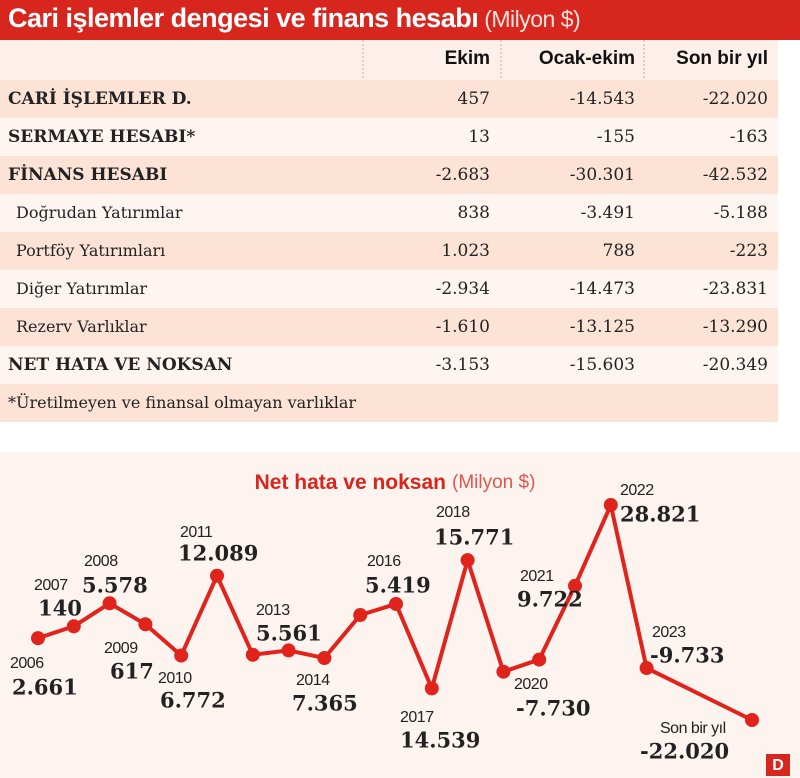 The image size is (800, 778). Describe the element at coordinates (462, 365) in the screenshot. I see `cell-value: -3.153` at that location.